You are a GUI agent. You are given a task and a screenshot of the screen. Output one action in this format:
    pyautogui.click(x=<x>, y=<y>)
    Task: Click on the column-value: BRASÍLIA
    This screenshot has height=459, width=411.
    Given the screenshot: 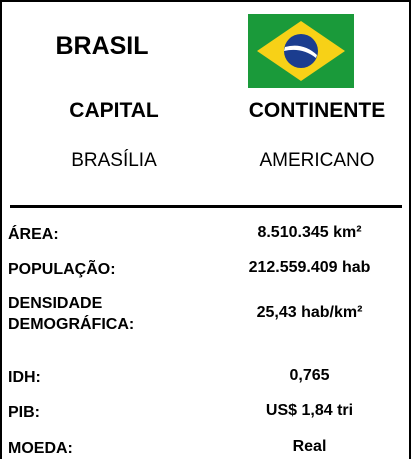 What is the action you would take?
    pyautogui.click(x=114, y=160)
    